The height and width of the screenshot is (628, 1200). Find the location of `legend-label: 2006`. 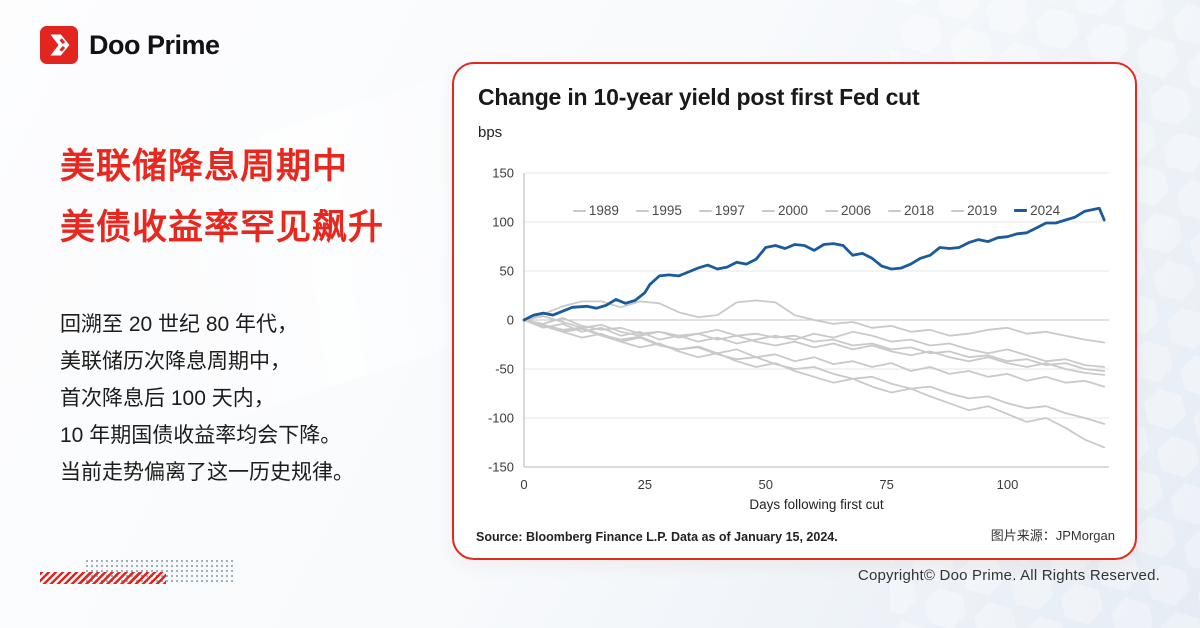

legend-label: 2006 is located at coordinates (856, 210).